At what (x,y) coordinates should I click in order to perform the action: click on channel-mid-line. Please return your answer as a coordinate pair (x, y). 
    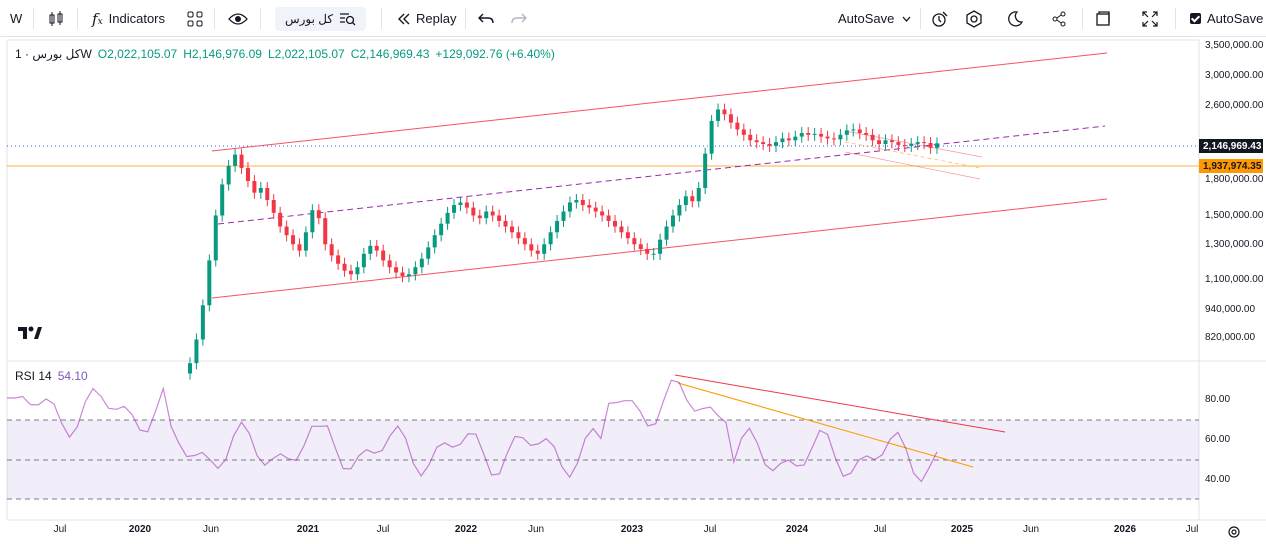
    Looking at the image, I should click on (661, 175).